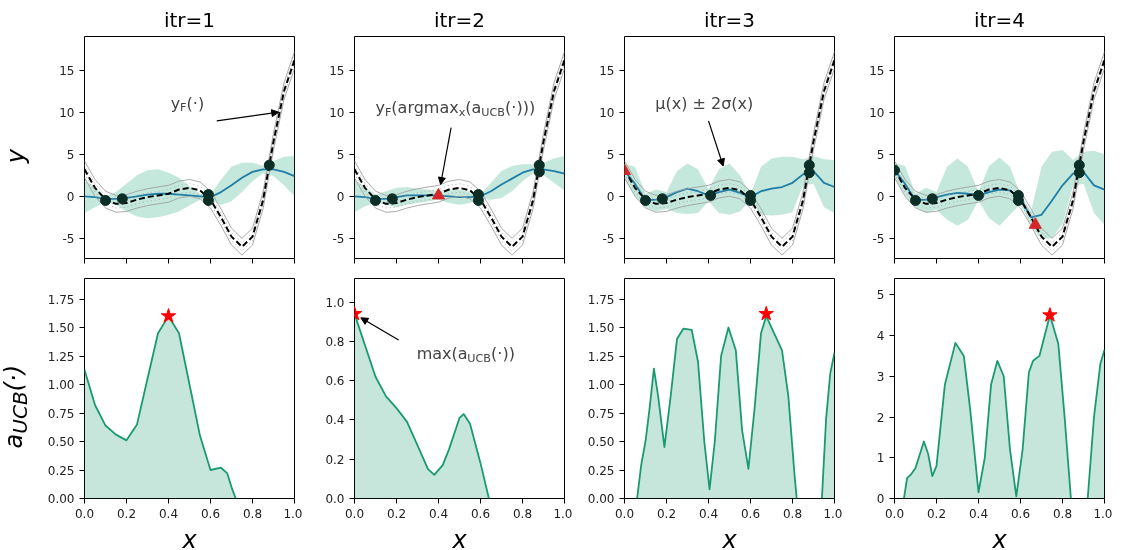 This screenshot has height=550, width=1129. I want to click on chart-title: itr=2, so click(459, 19).